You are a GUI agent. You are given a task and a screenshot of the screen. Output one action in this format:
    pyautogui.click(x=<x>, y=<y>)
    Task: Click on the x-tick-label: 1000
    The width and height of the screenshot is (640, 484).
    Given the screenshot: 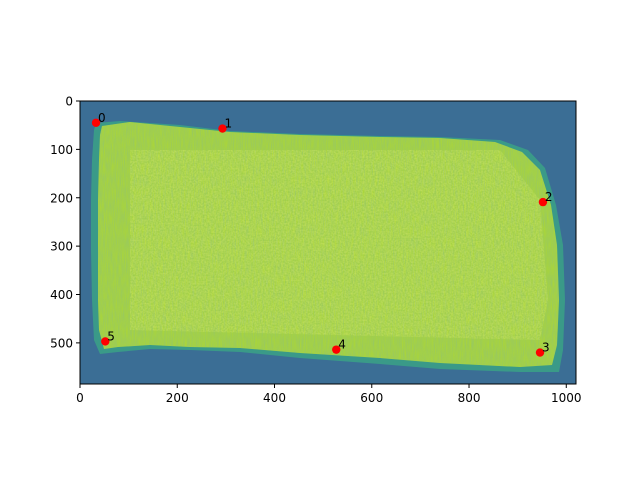 What is the action you would take?
    pyautogui.click(x=566, y=398)
    